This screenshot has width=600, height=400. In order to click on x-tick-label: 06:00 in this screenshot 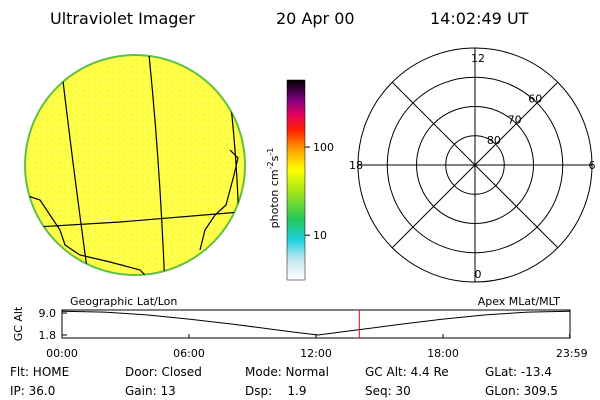, I will do `click(189, 353)`.